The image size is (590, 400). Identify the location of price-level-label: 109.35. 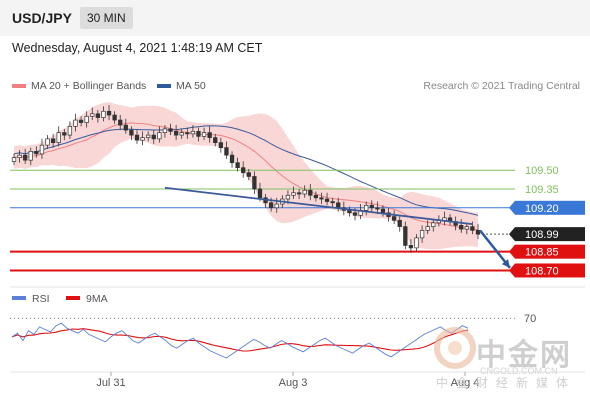
(542, 190).